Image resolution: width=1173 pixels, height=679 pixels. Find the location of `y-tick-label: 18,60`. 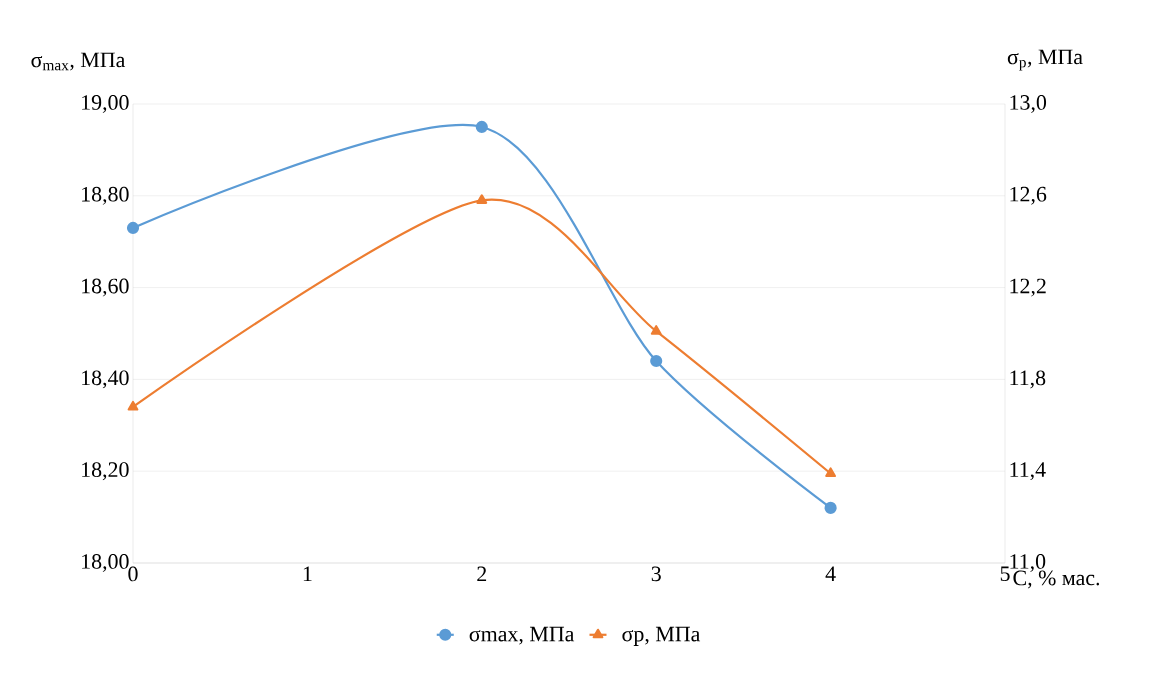

y-tick-label: 18,60 is located at coordinates (105, 287).